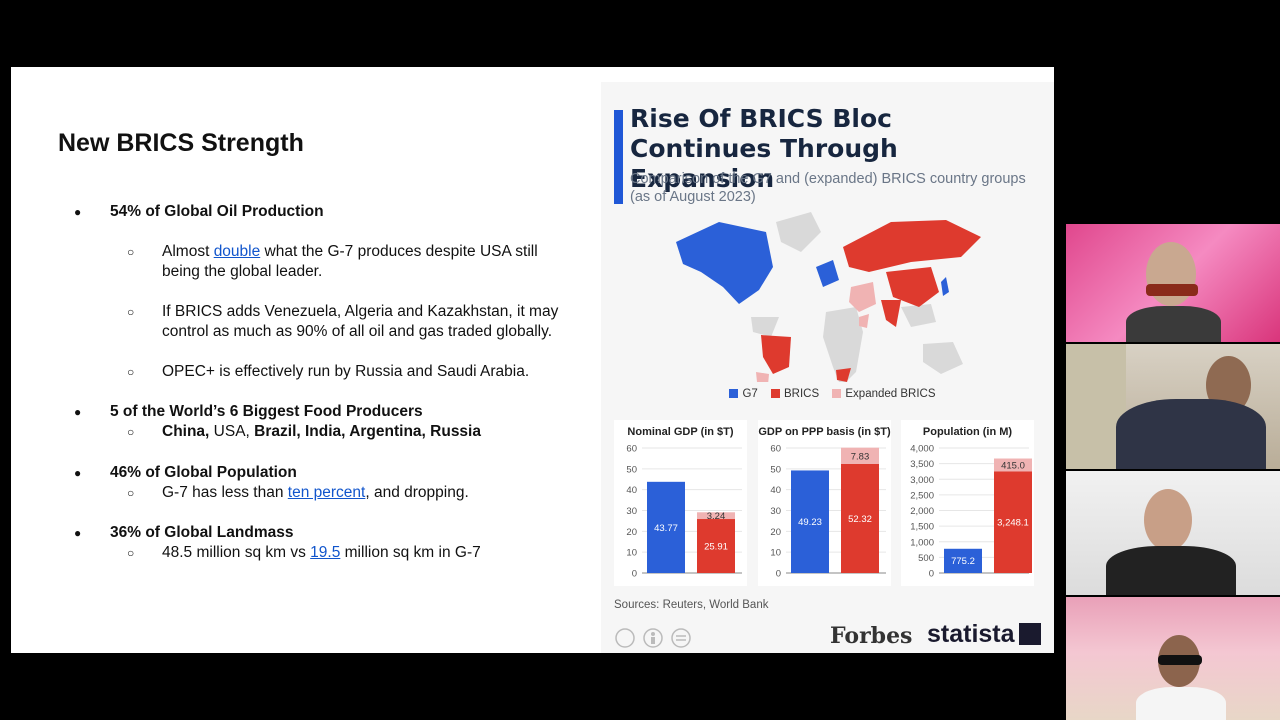  What do you see at coordinates (862, 297) in the screenshot?
I see `map-middle-east` at bounding box center [862, 297].